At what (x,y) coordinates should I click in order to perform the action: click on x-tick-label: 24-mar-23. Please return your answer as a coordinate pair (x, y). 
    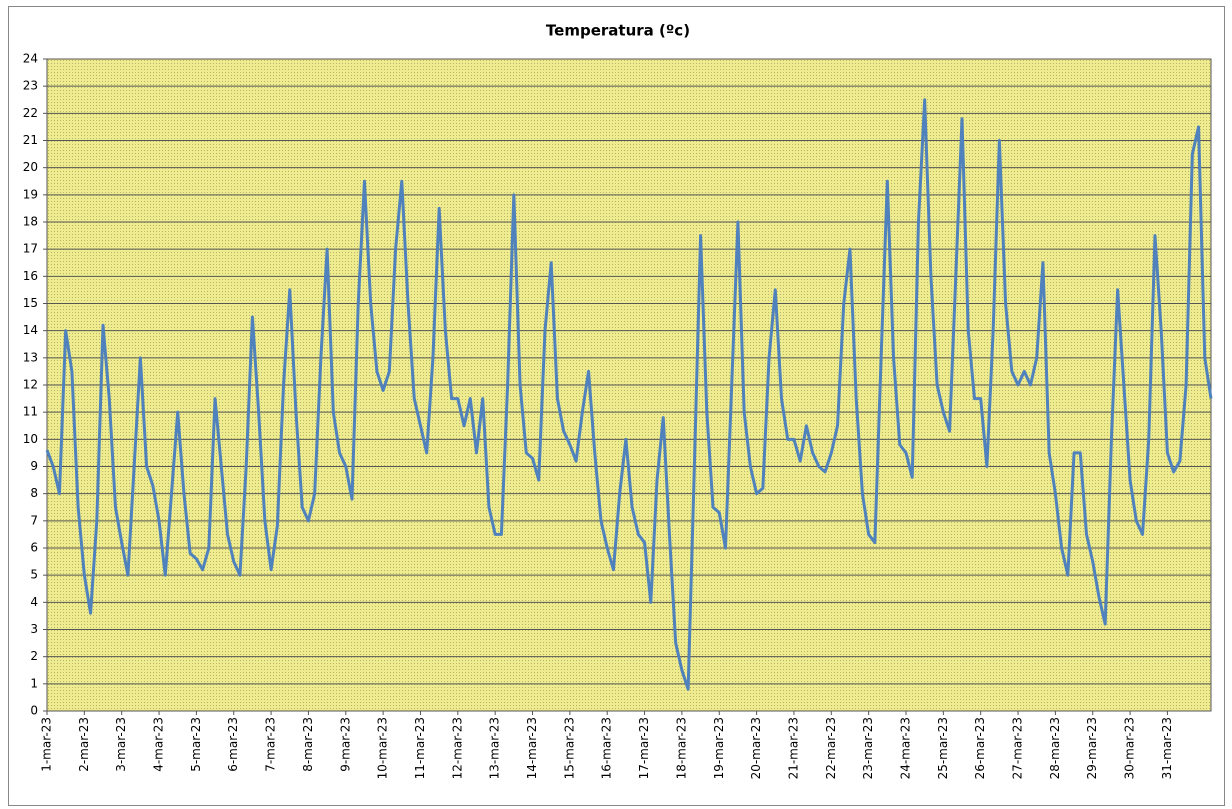
    Looking at the image, I should click on (905, 748).